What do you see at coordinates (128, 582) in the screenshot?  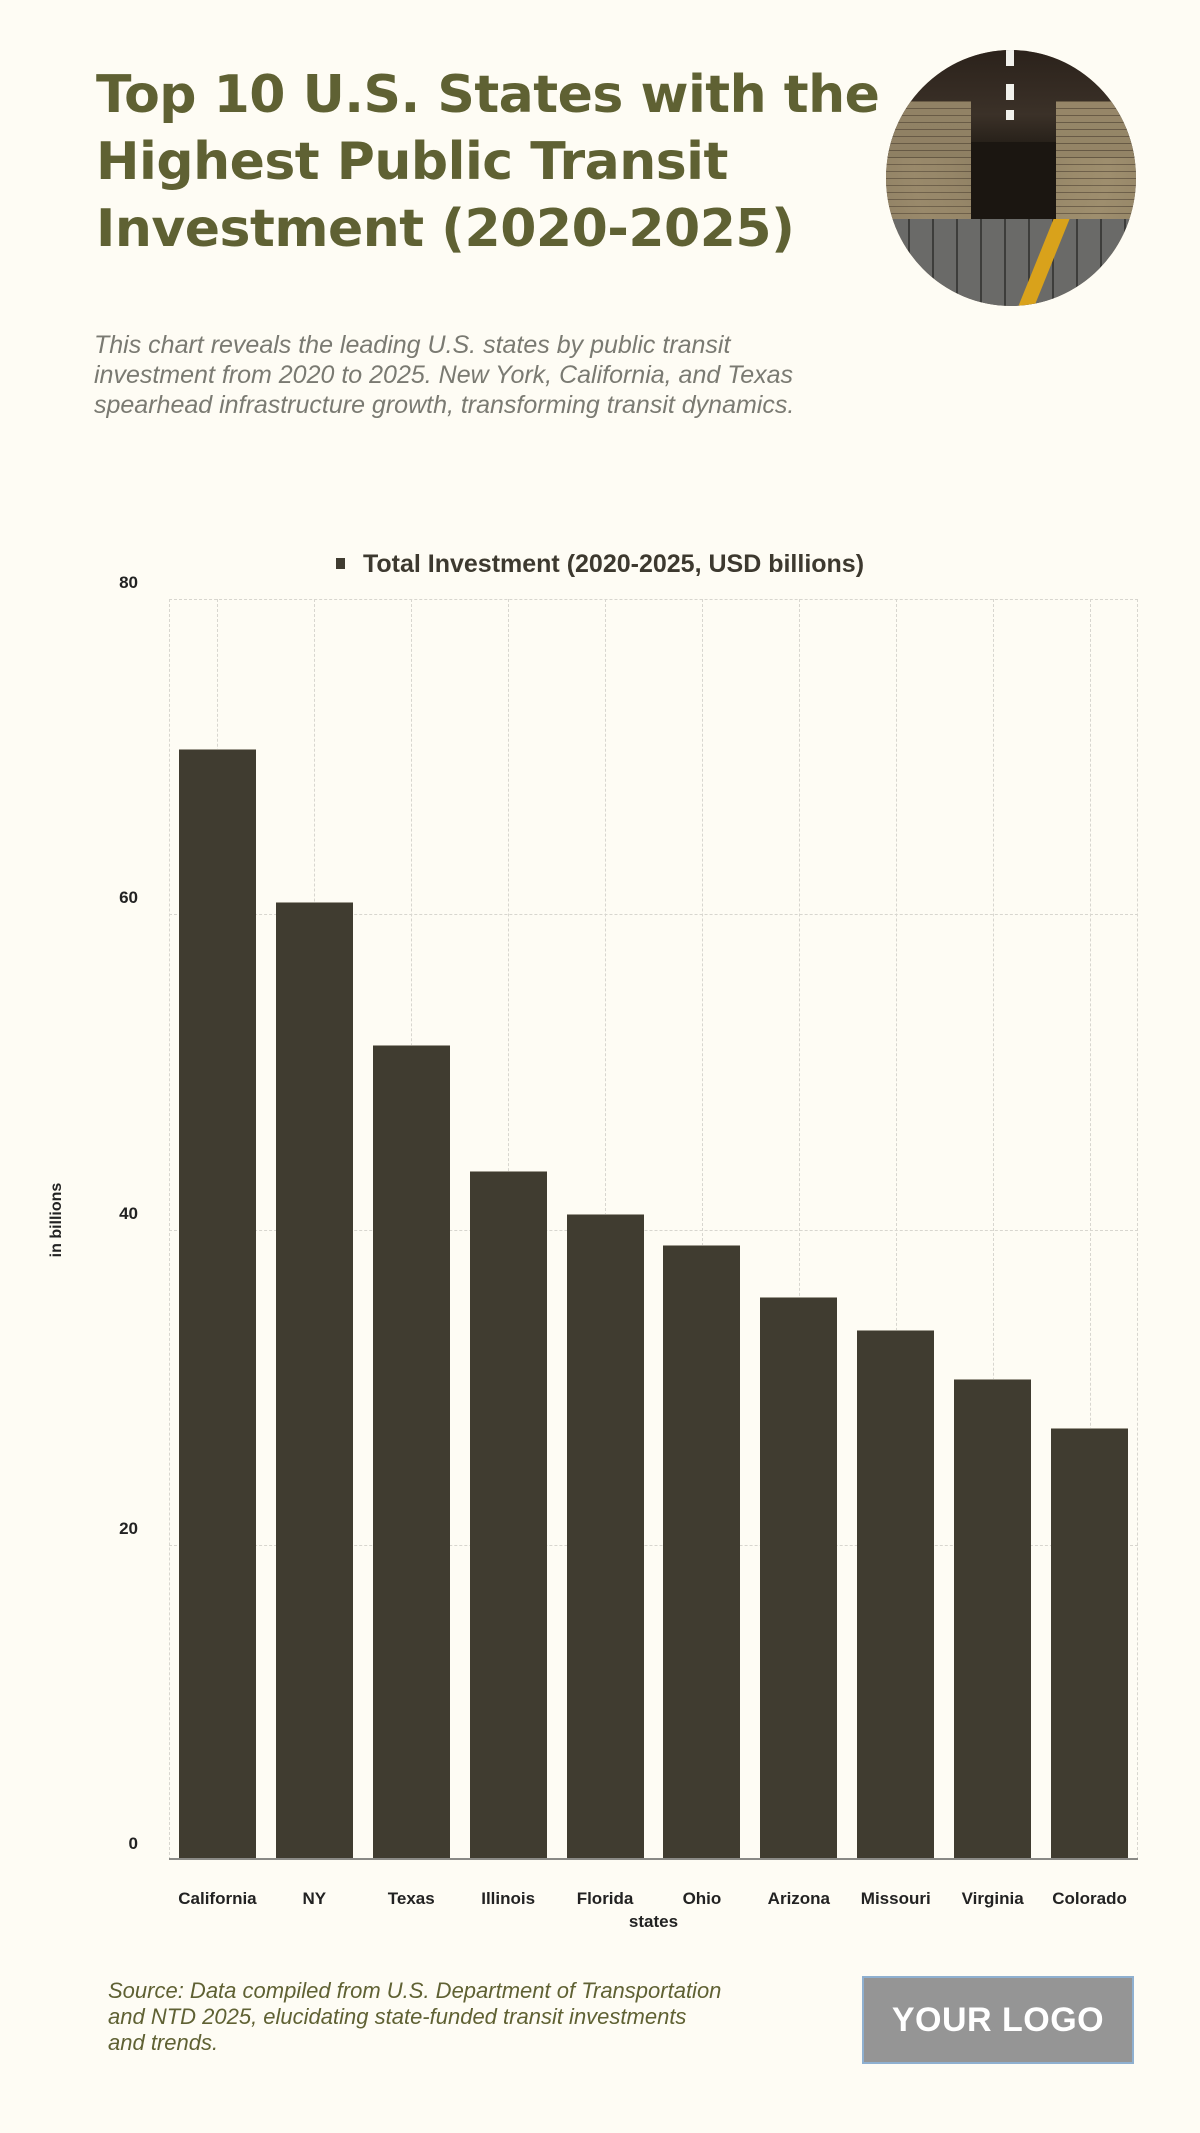 I see `y-tick-label: 80` at bounding box center [128, 582].